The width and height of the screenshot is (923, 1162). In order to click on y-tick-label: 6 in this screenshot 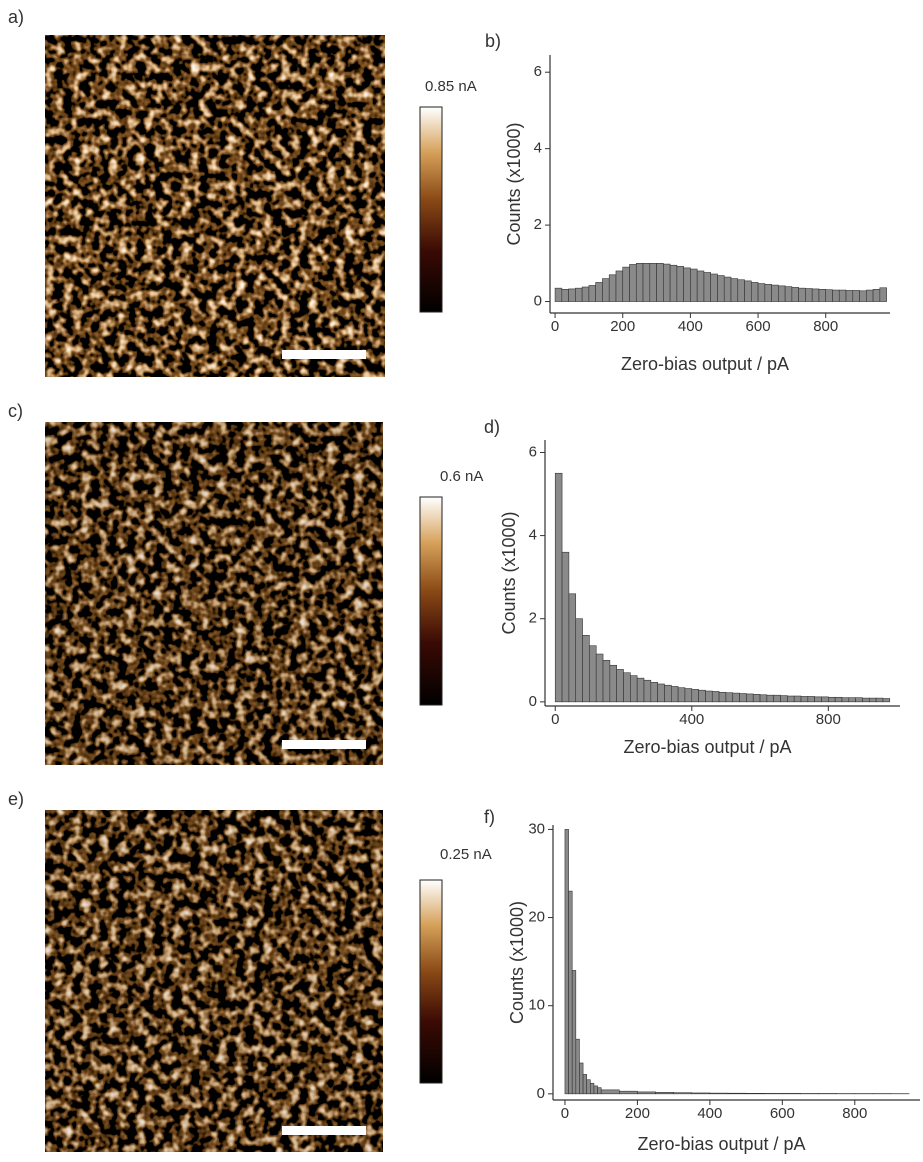, I will do `click(533, 451)`.